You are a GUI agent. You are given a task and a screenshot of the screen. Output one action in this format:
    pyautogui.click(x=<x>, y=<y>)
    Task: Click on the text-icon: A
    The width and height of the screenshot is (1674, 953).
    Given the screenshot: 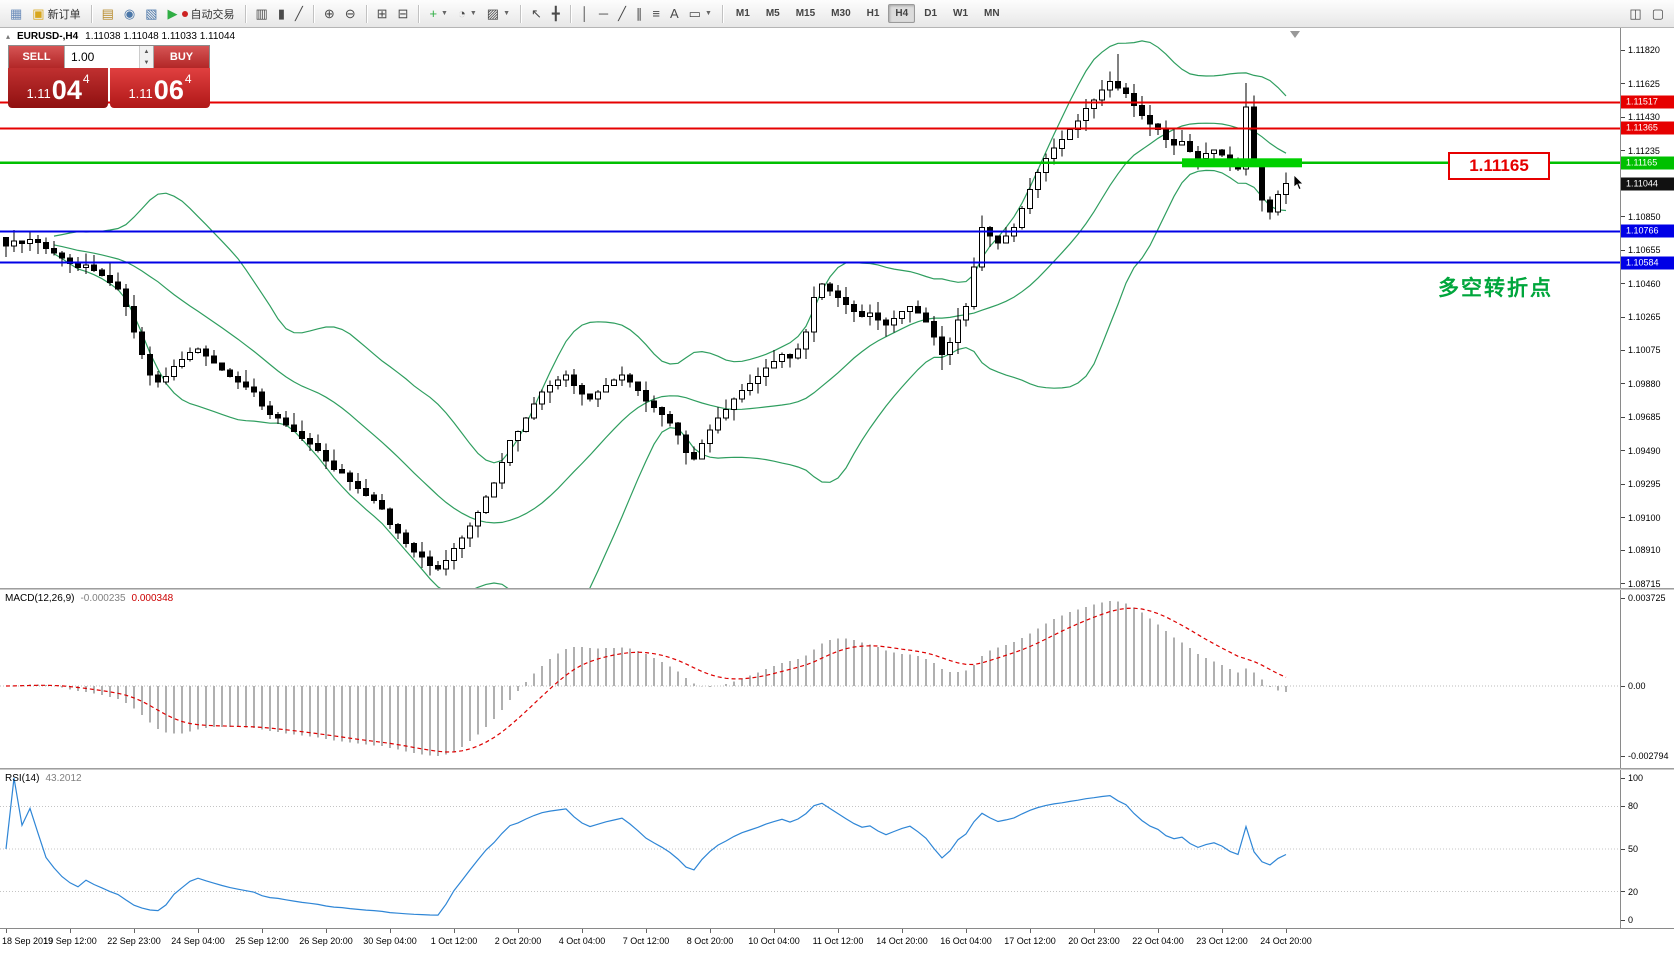 What is the action you would take?
    pyautogui.click(x=674, y=13)
    